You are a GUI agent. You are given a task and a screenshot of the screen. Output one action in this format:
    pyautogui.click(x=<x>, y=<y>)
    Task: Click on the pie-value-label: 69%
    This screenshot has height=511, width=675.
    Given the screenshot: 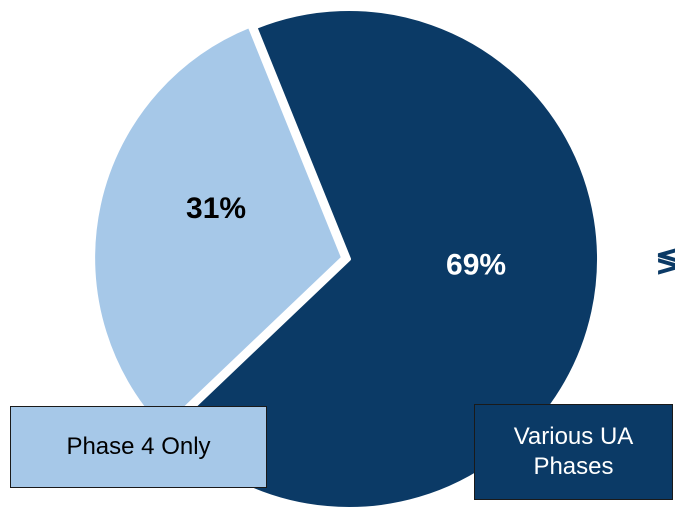 What is the action you would take?
    pyautogui.click(x=476, y=264)
    